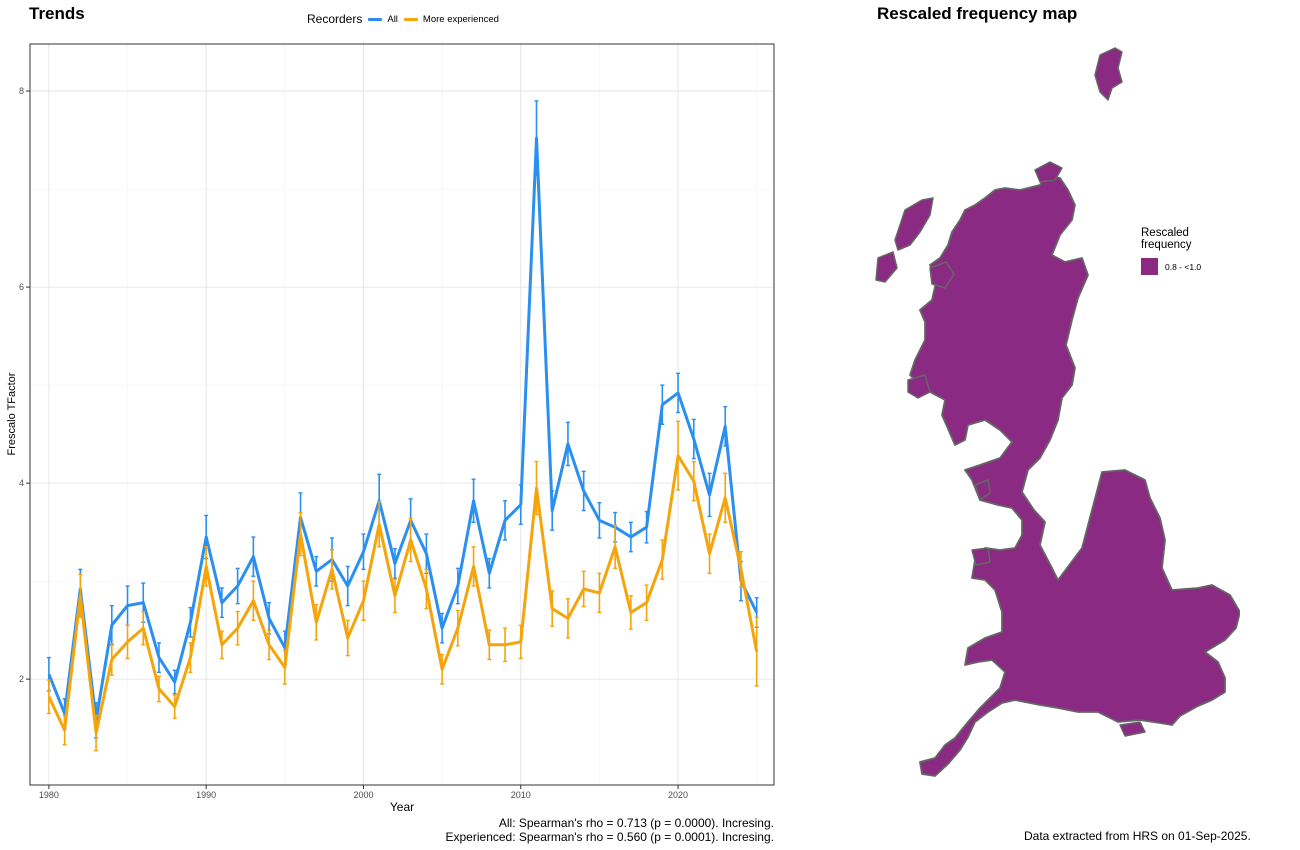  I want to click on map-title: Rescaled frequency map, so click(977, 13).